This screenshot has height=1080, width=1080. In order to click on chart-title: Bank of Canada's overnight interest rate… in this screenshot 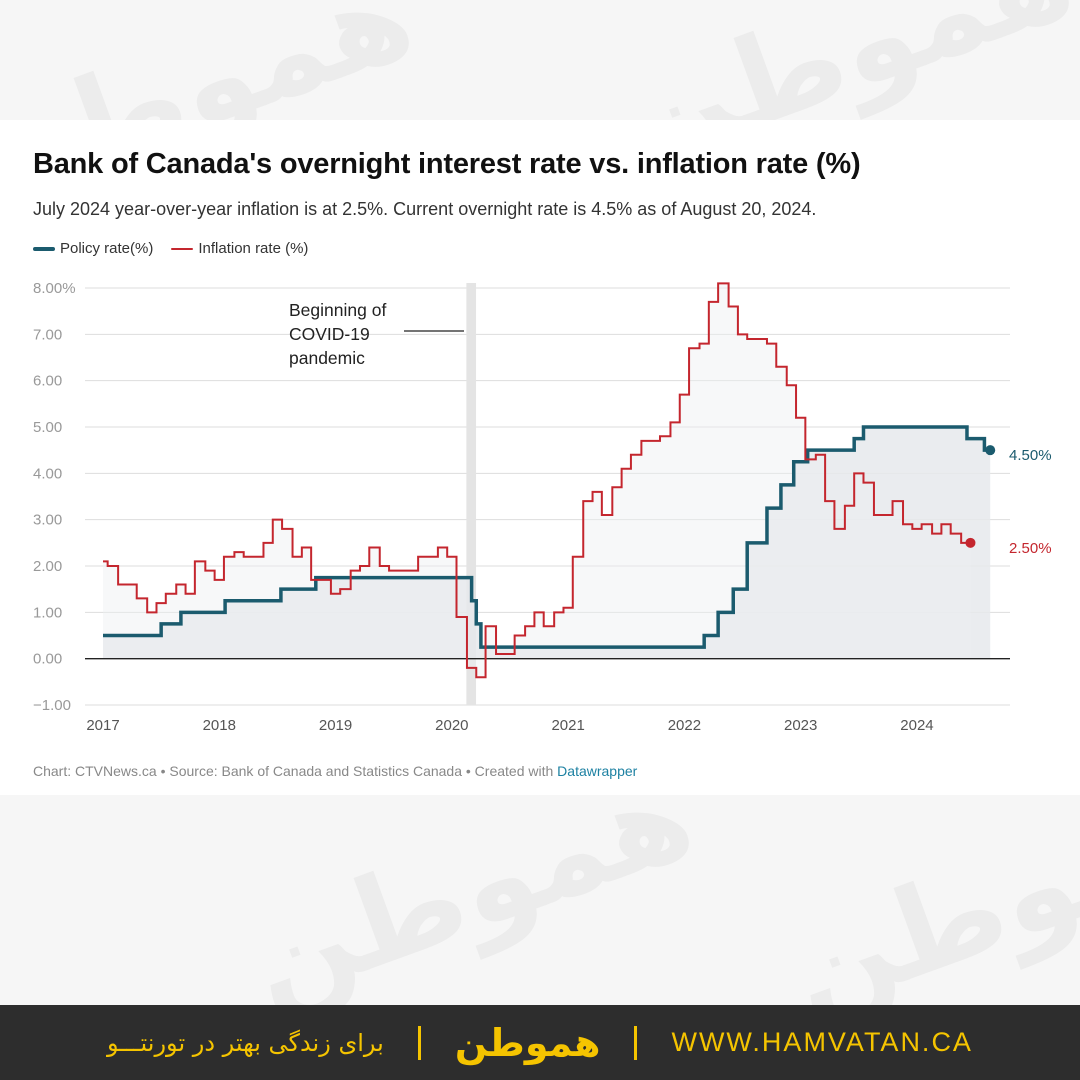, I will do `click(447, 164)`.